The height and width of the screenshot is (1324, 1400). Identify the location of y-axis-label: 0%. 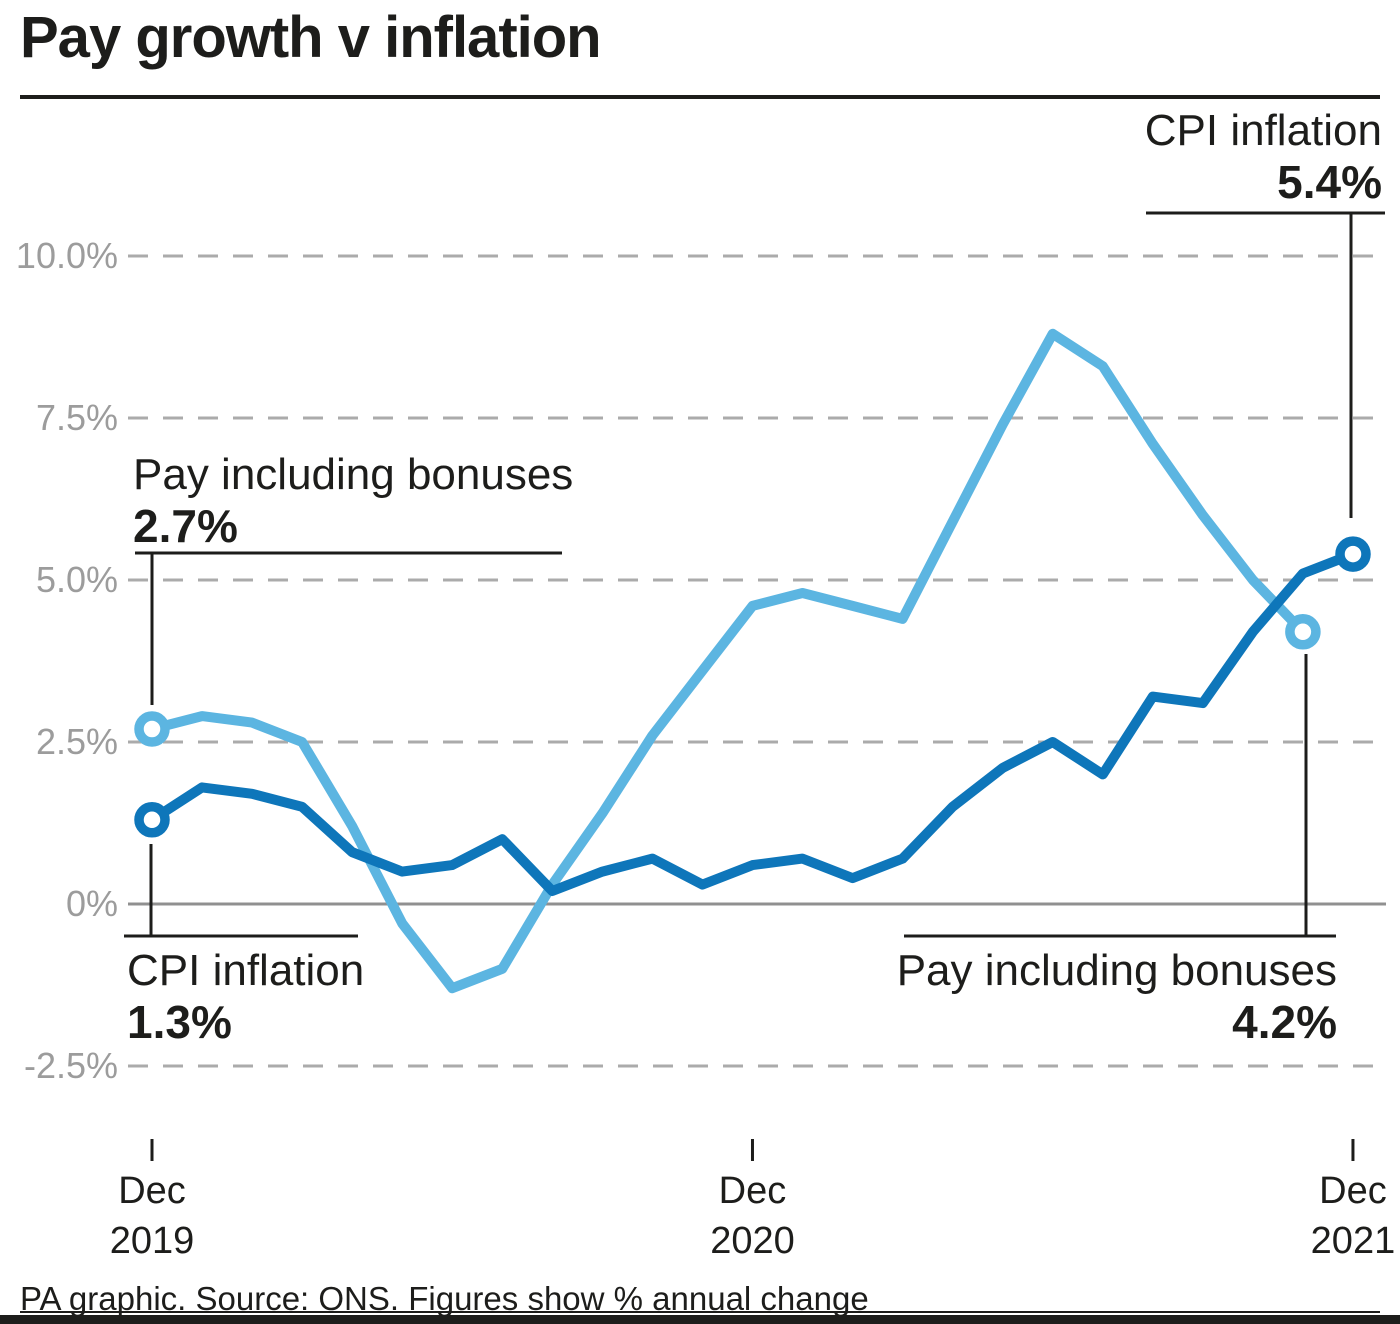
(91, 903).